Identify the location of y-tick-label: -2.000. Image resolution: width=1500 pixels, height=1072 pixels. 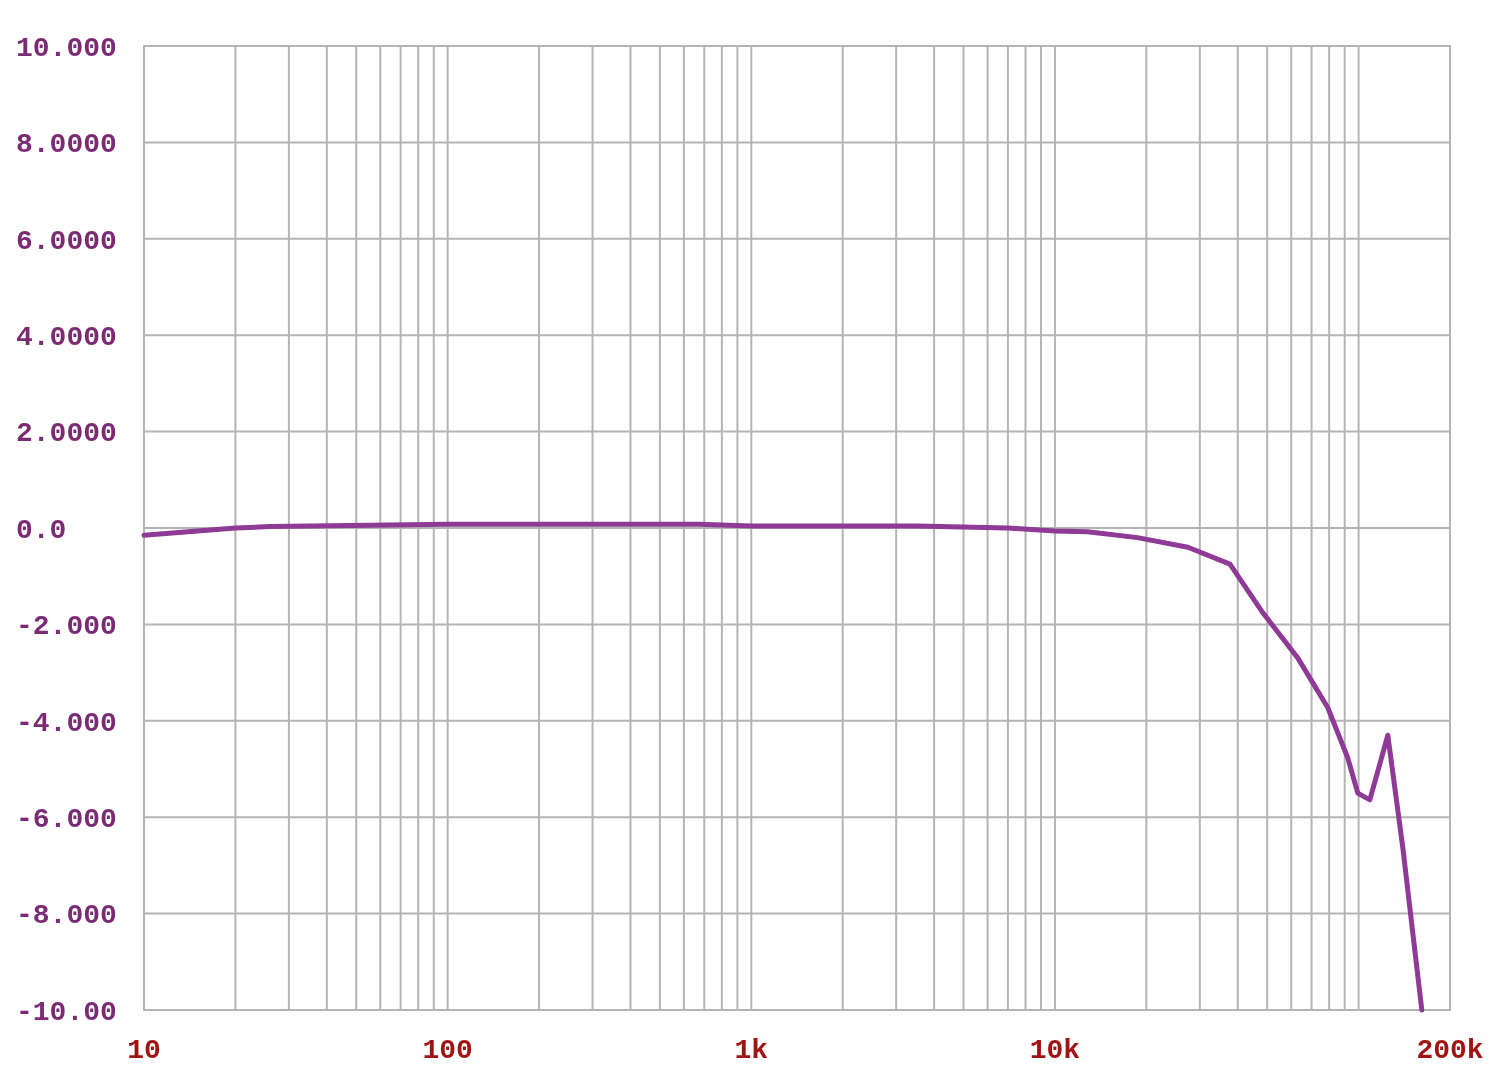
(66, 627).